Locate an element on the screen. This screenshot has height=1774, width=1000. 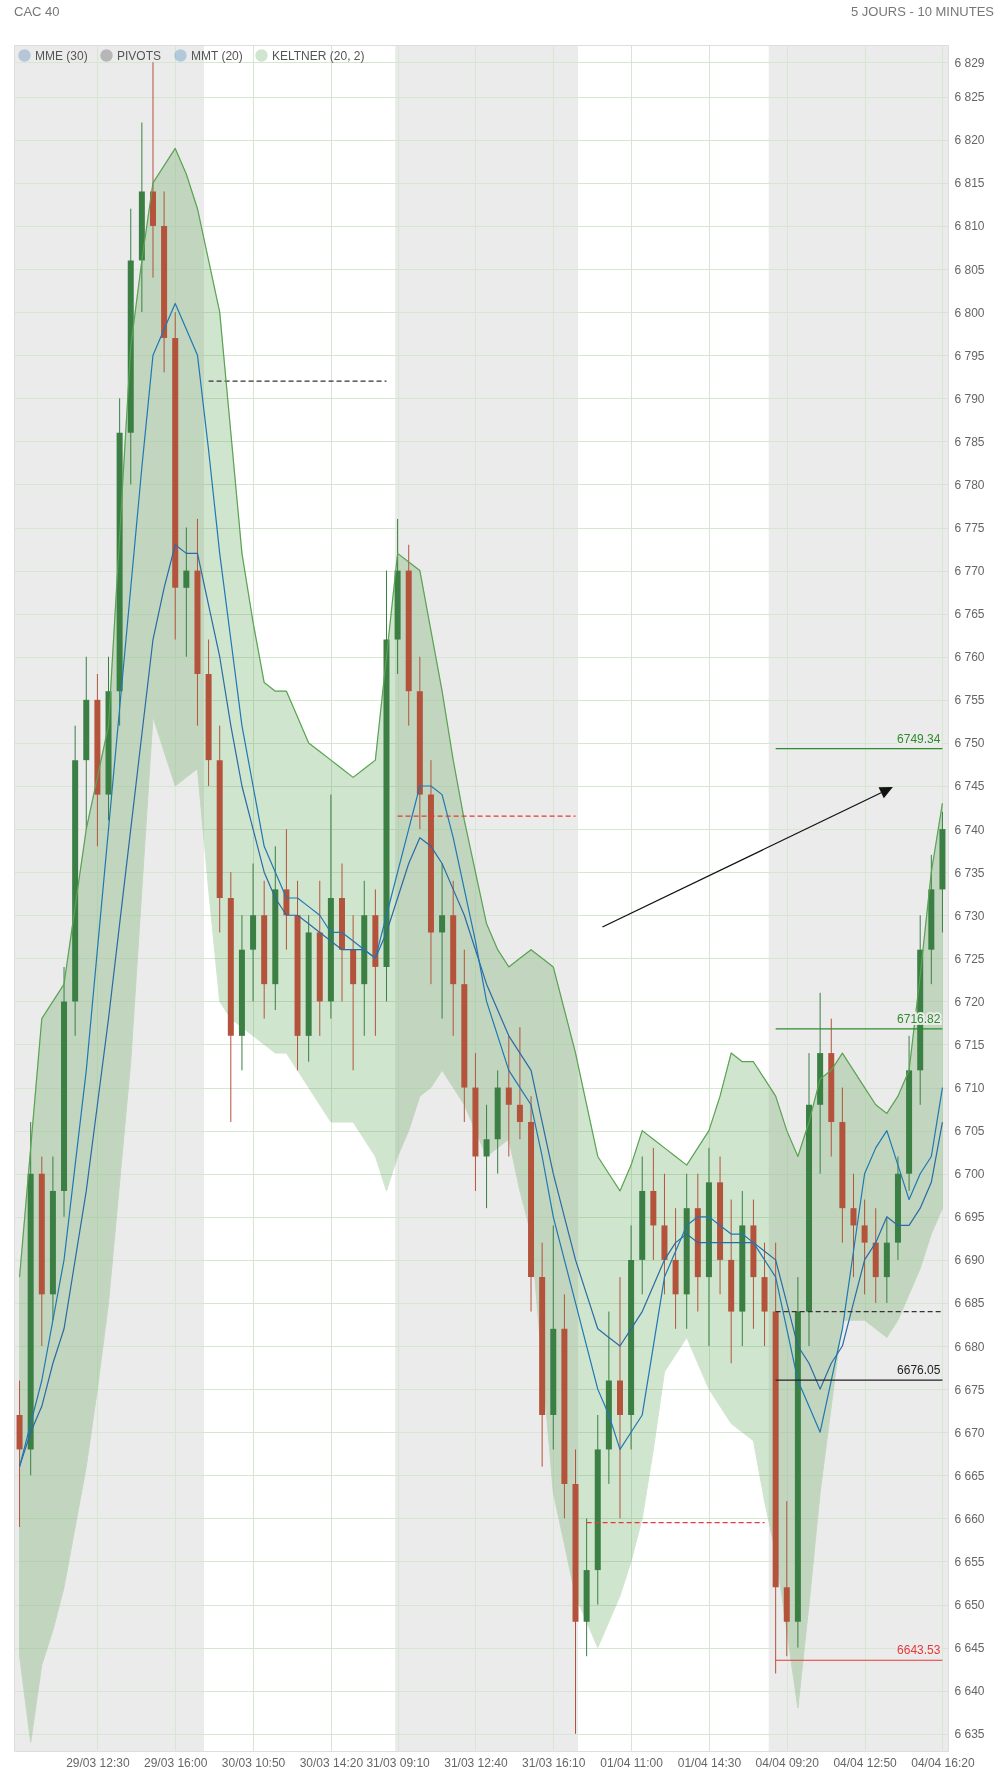
y-tick-label: 6 770 is located at coordinates (969, 571).